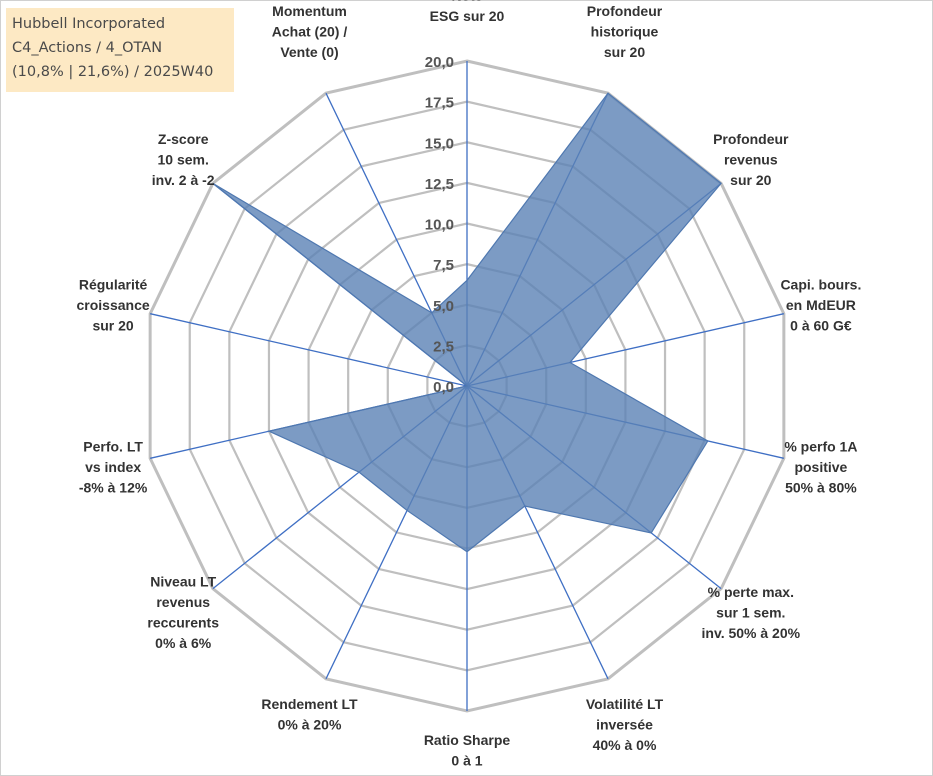 The width and height of the screenshot is (933, 776). Describe the element at coordinates (443, 387) in the screenshot. I see `tick-label: 0,0` at that location.